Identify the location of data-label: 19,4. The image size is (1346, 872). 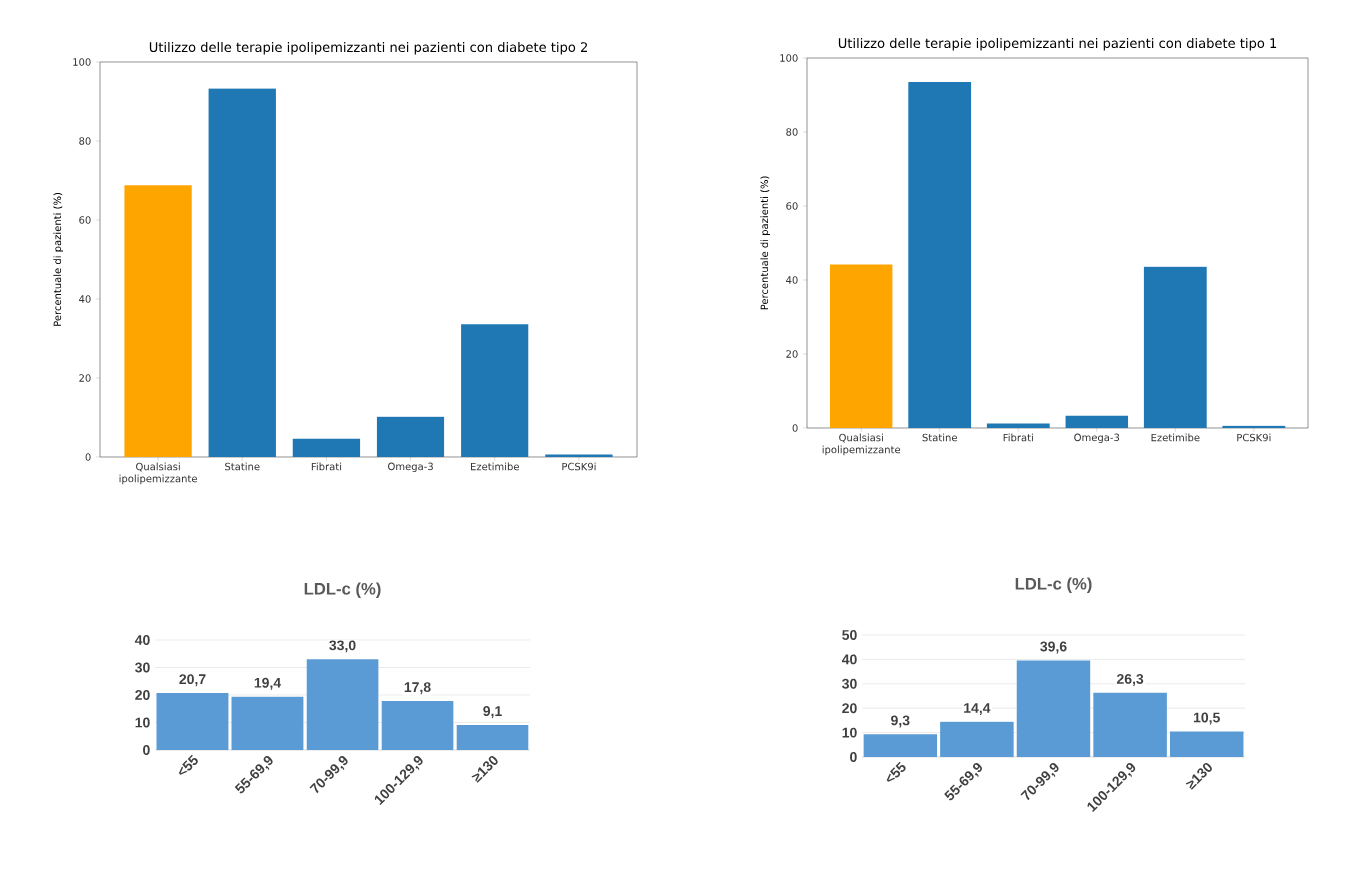
(268, 683).